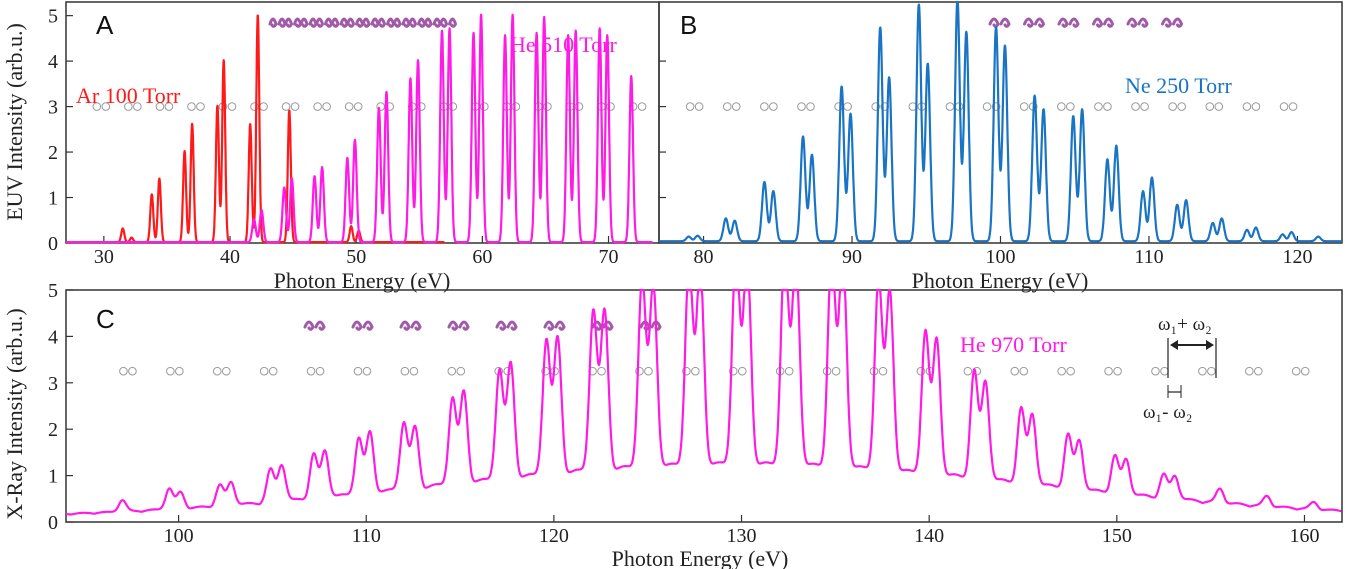 Image resolution: width=1345 pixels, height=569 pixels. What do you see at coordinates (366, 536) in the screenshot?
I see `x-tick-label: 110` at bounding box center [366, 536].